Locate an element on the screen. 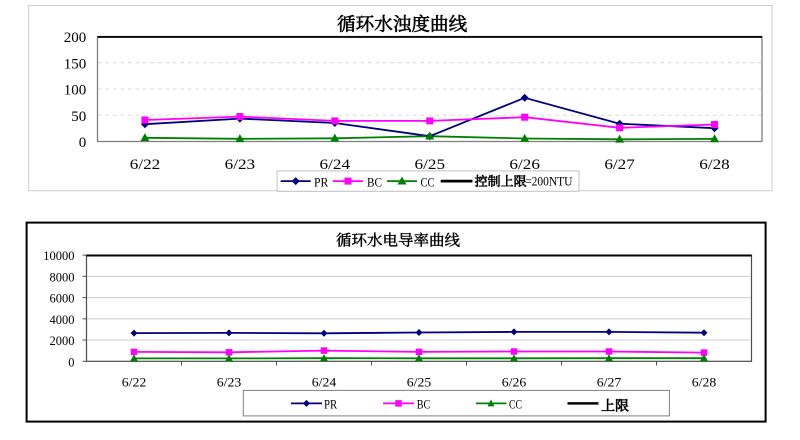  svg-text: 2000 is located at coordinates (62, 341).